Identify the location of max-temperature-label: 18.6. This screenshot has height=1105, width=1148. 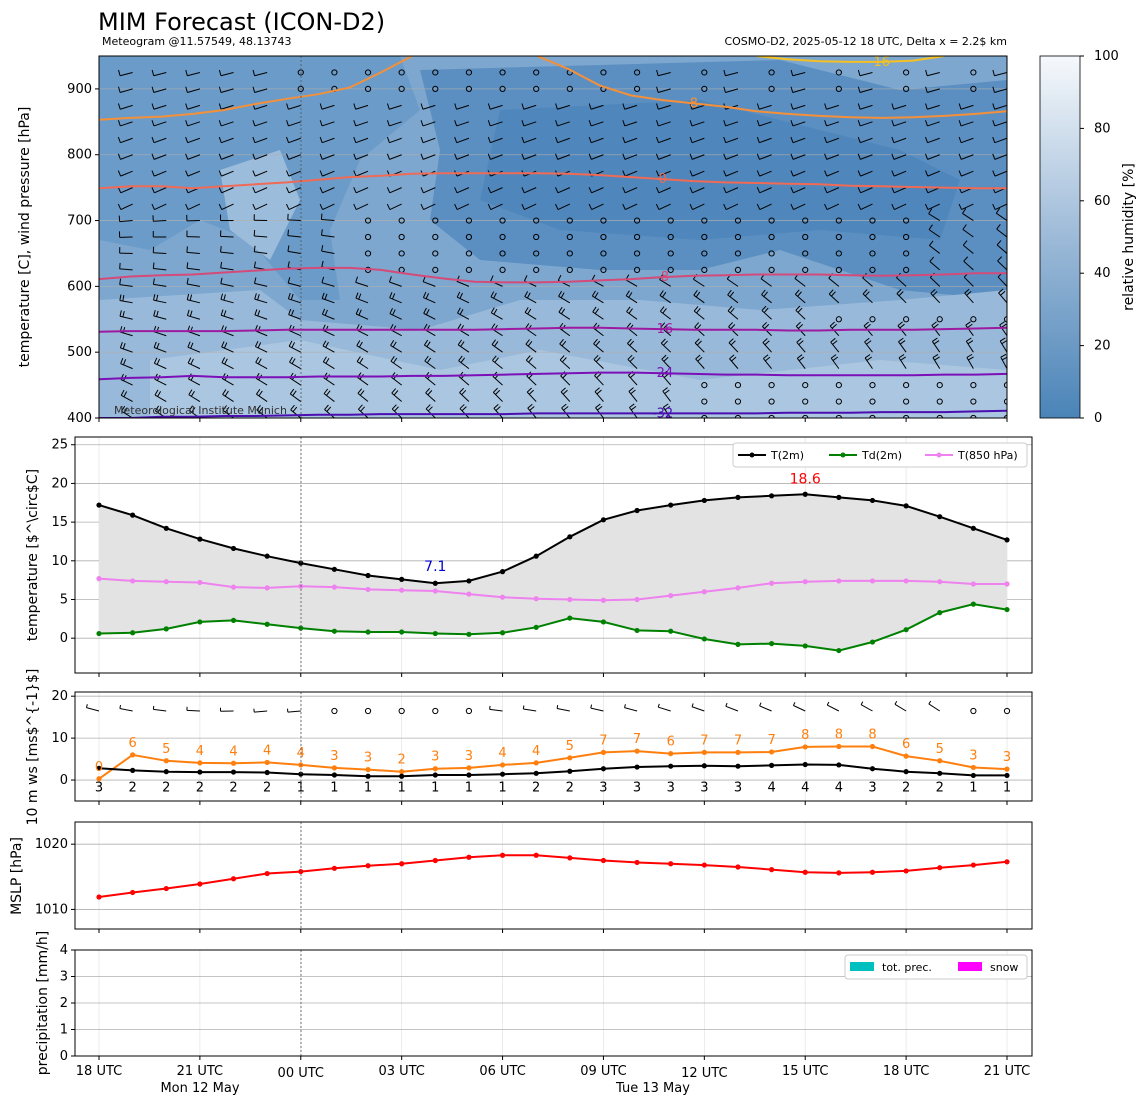
(805, 479).